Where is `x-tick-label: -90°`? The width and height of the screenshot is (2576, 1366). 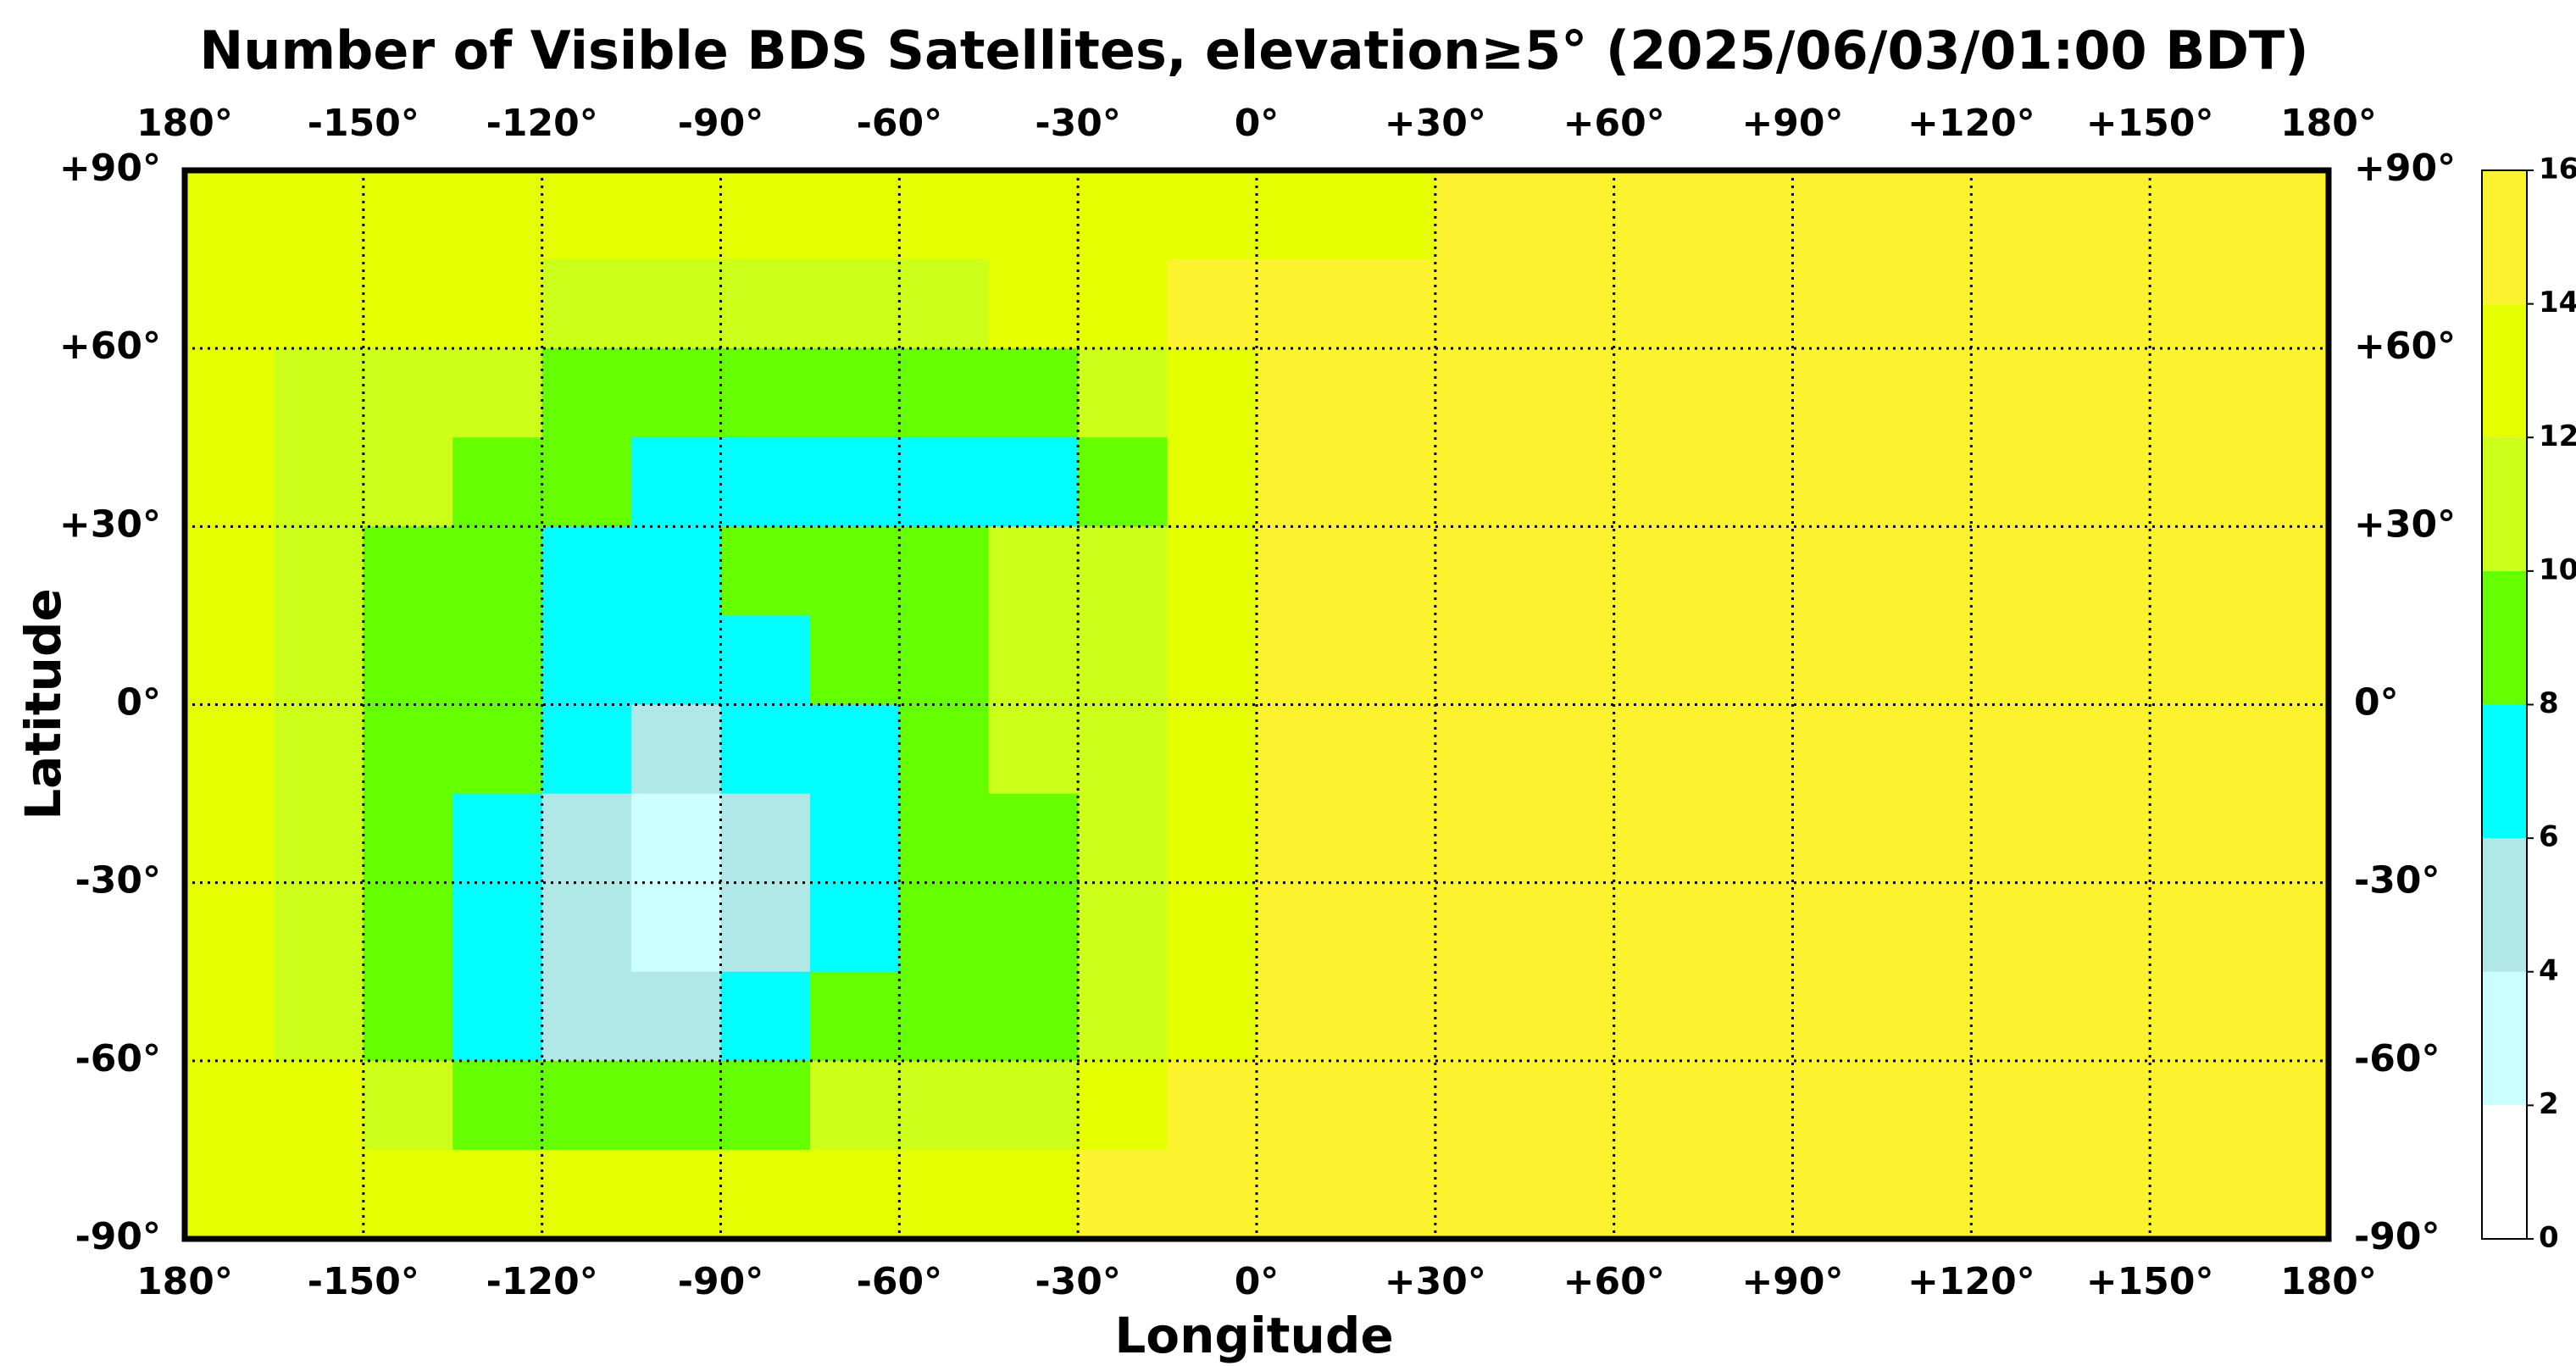
x-tick-label: -90° is located at coordinates (721, 1281).